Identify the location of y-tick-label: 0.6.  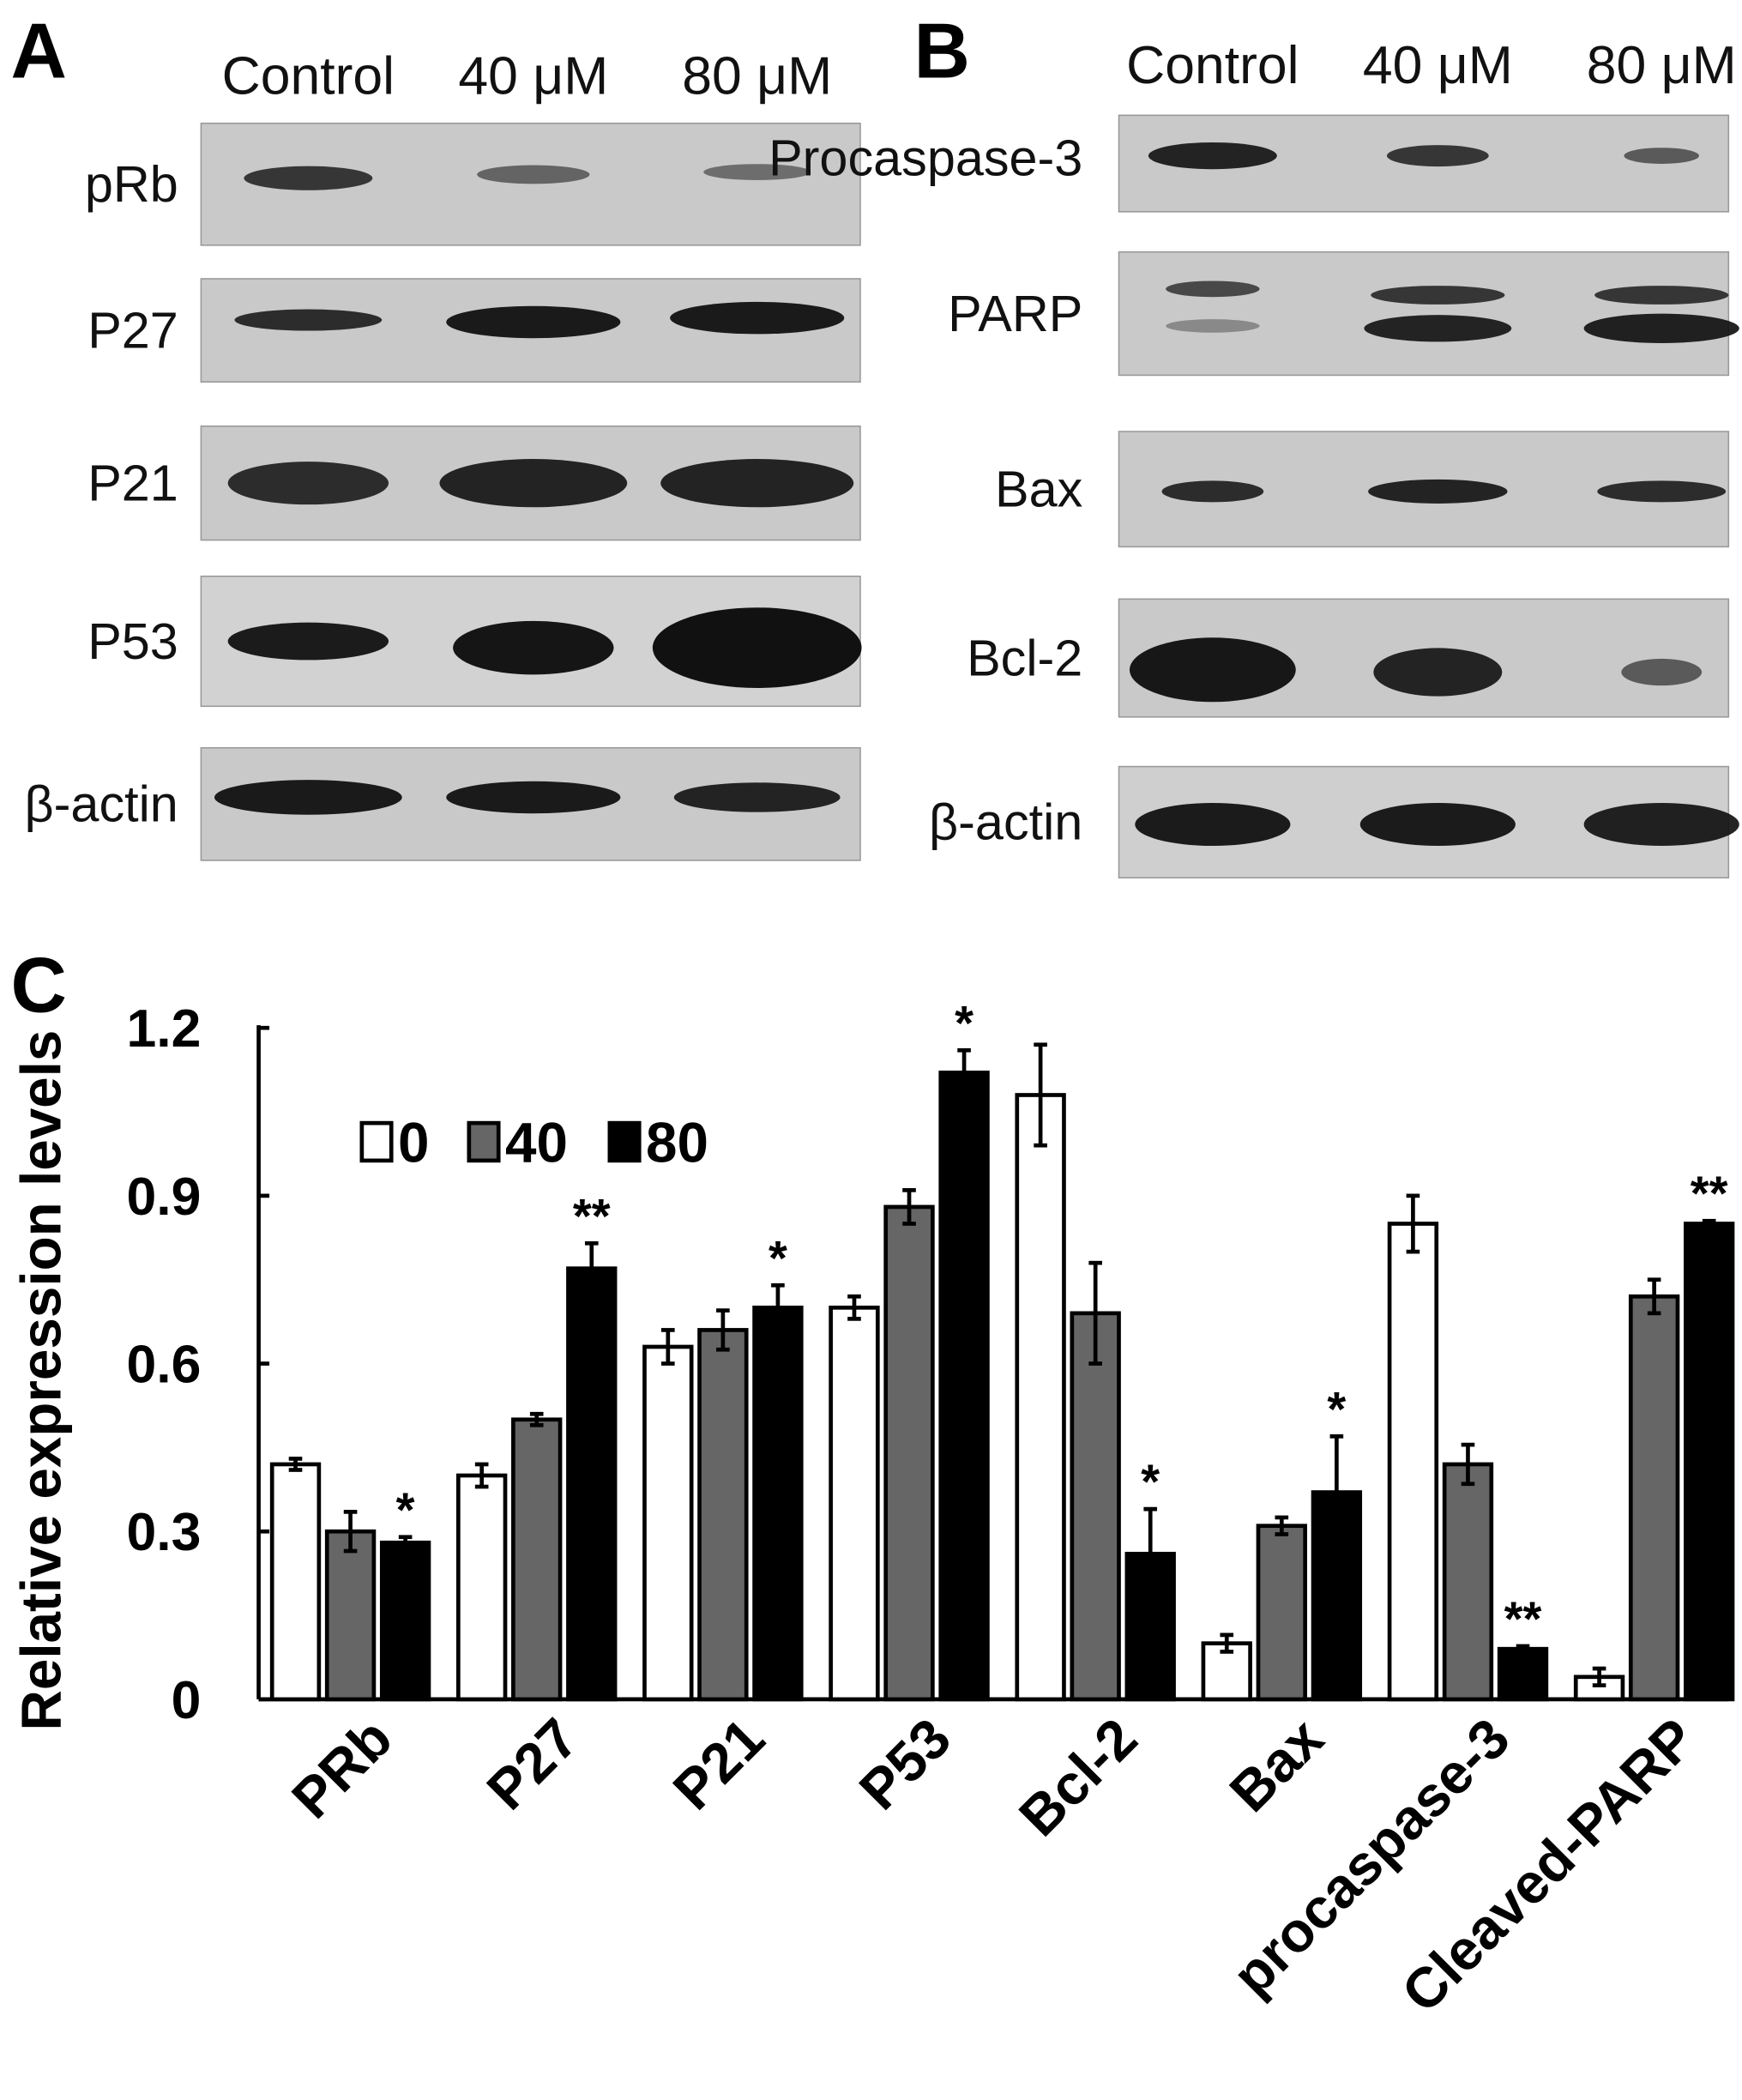
(164, 1364).